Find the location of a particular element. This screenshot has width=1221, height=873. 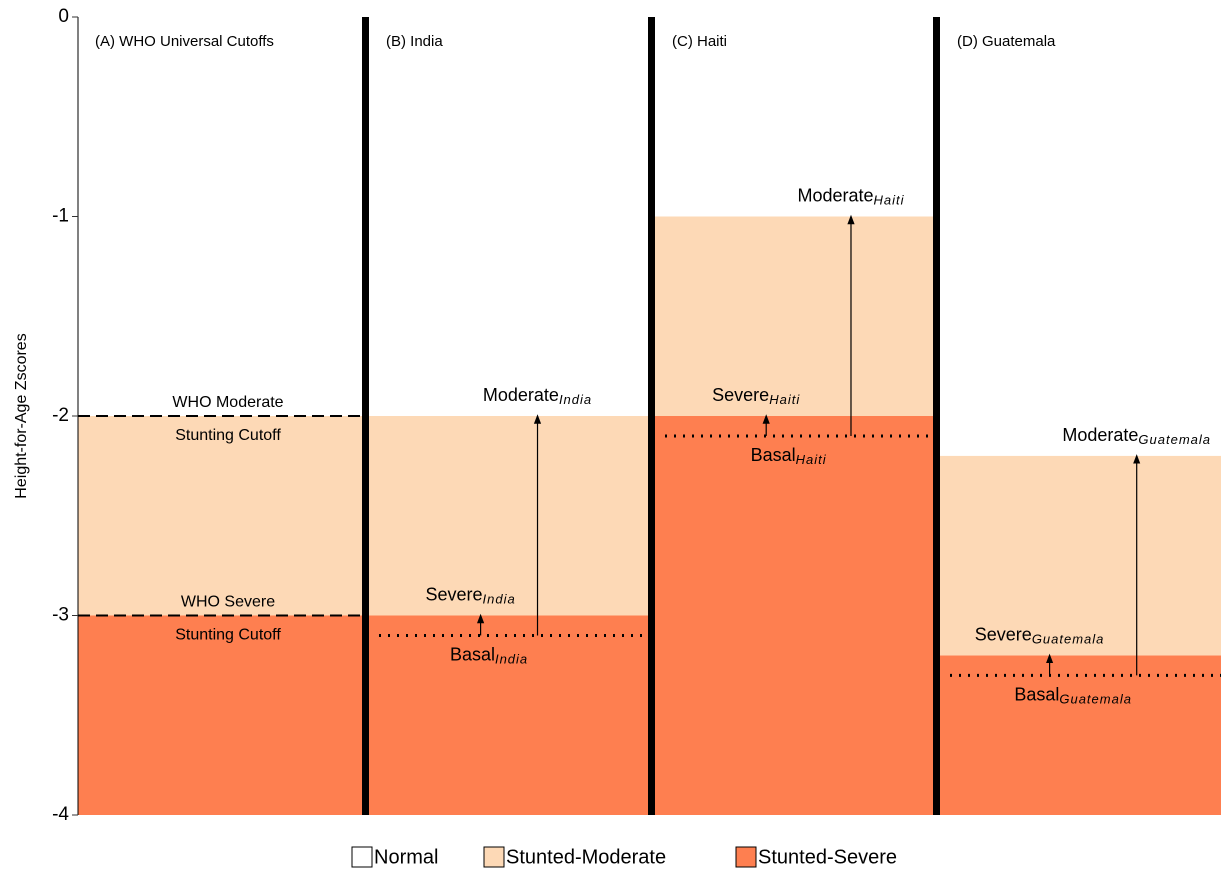

panel-title: (B) India is located at coordinates (414, 41).